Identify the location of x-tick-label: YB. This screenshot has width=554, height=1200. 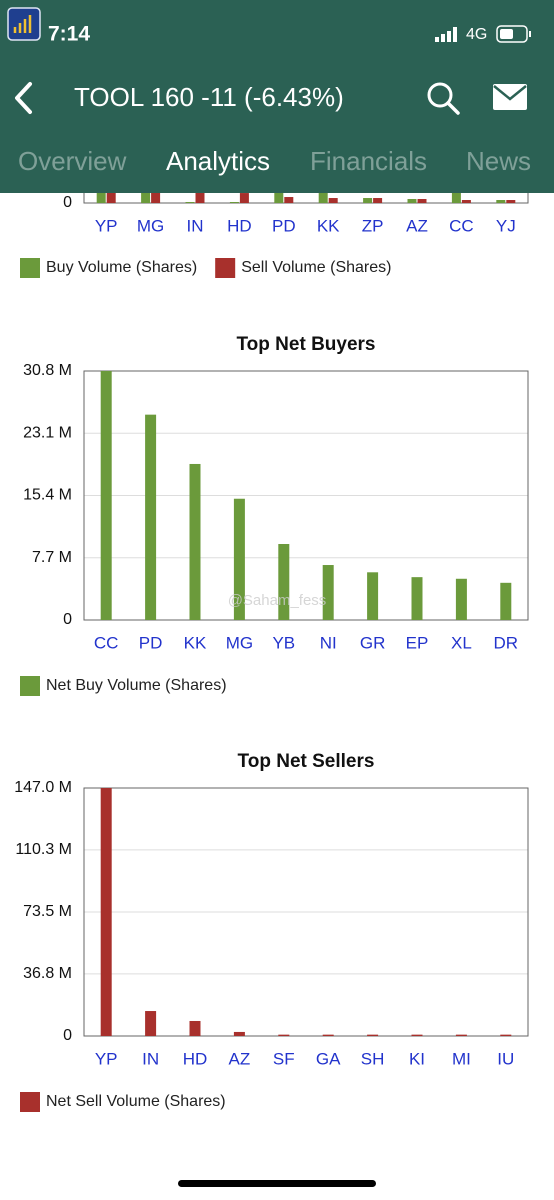
(283, 642).